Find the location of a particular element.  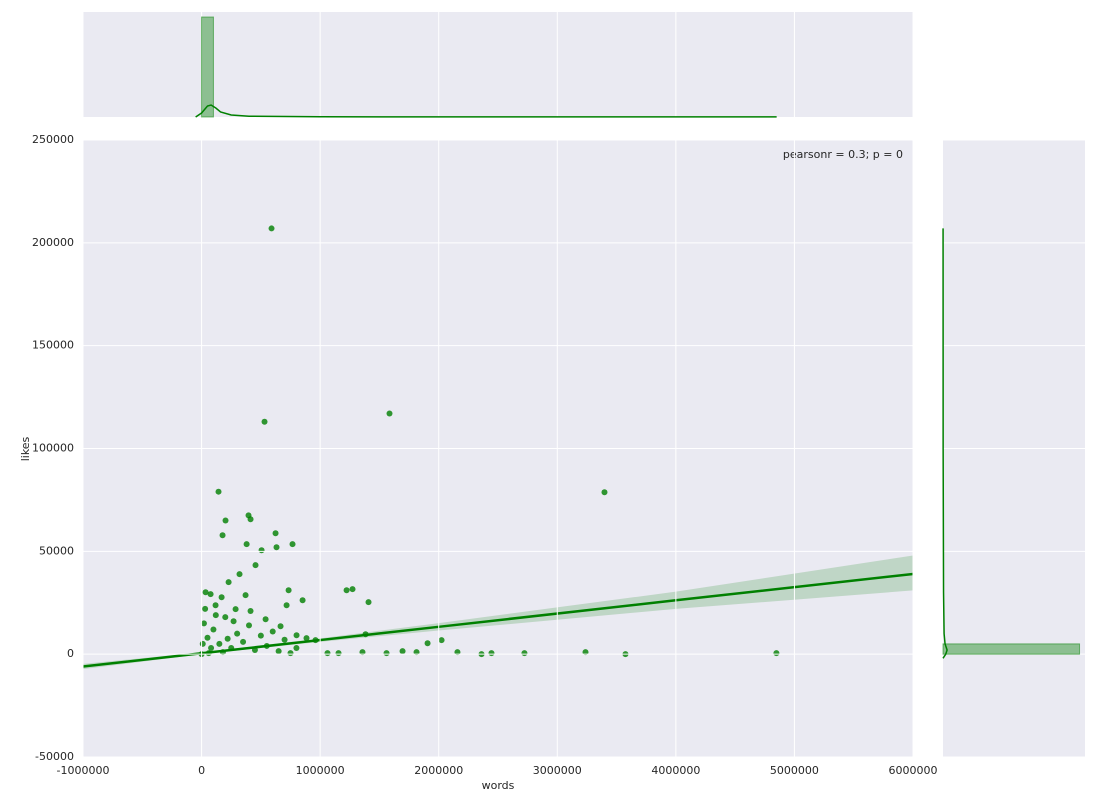

top-panel is located at coordinates (498, 64).